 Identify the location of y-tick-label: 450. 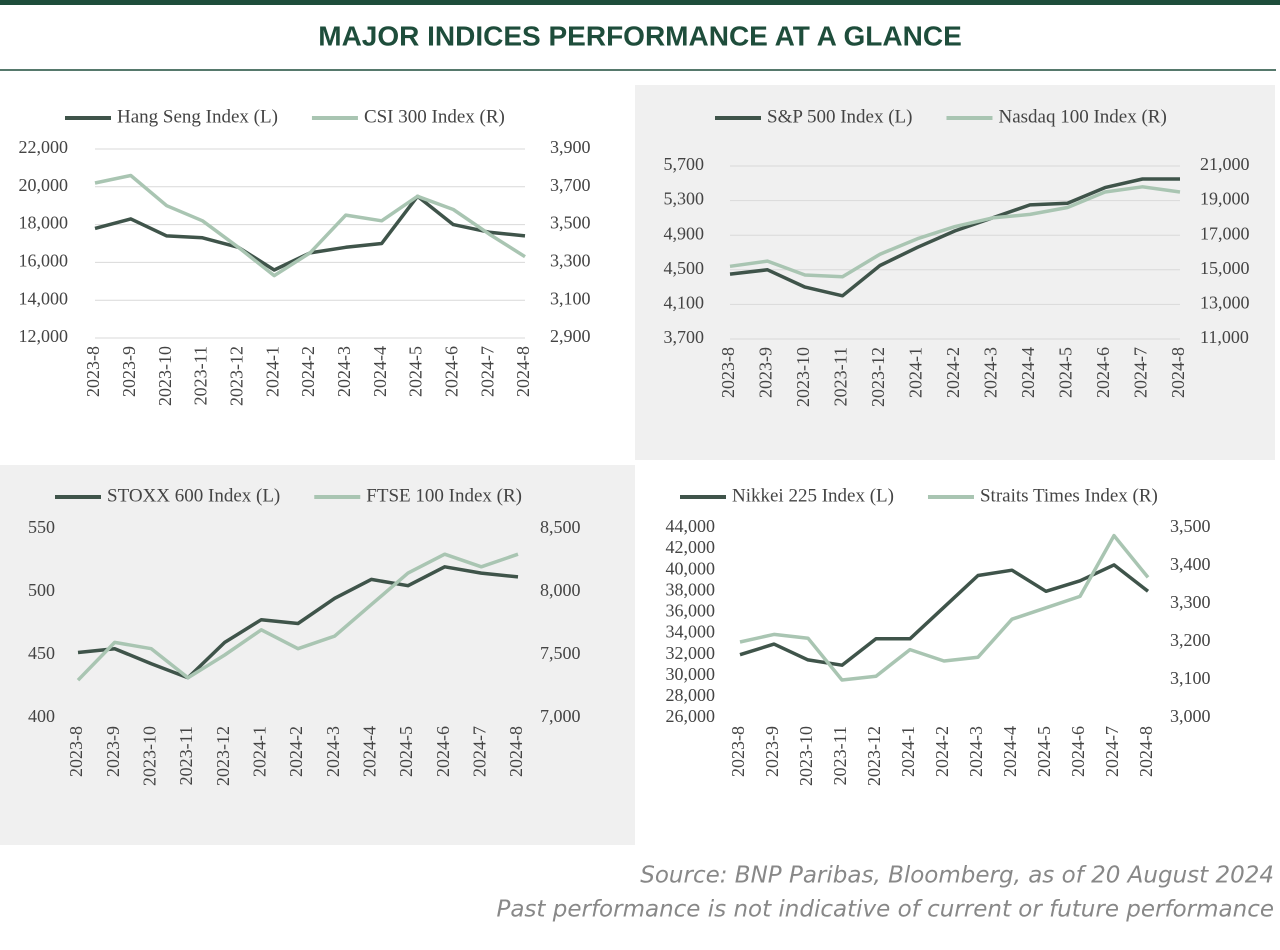
(41, 653).